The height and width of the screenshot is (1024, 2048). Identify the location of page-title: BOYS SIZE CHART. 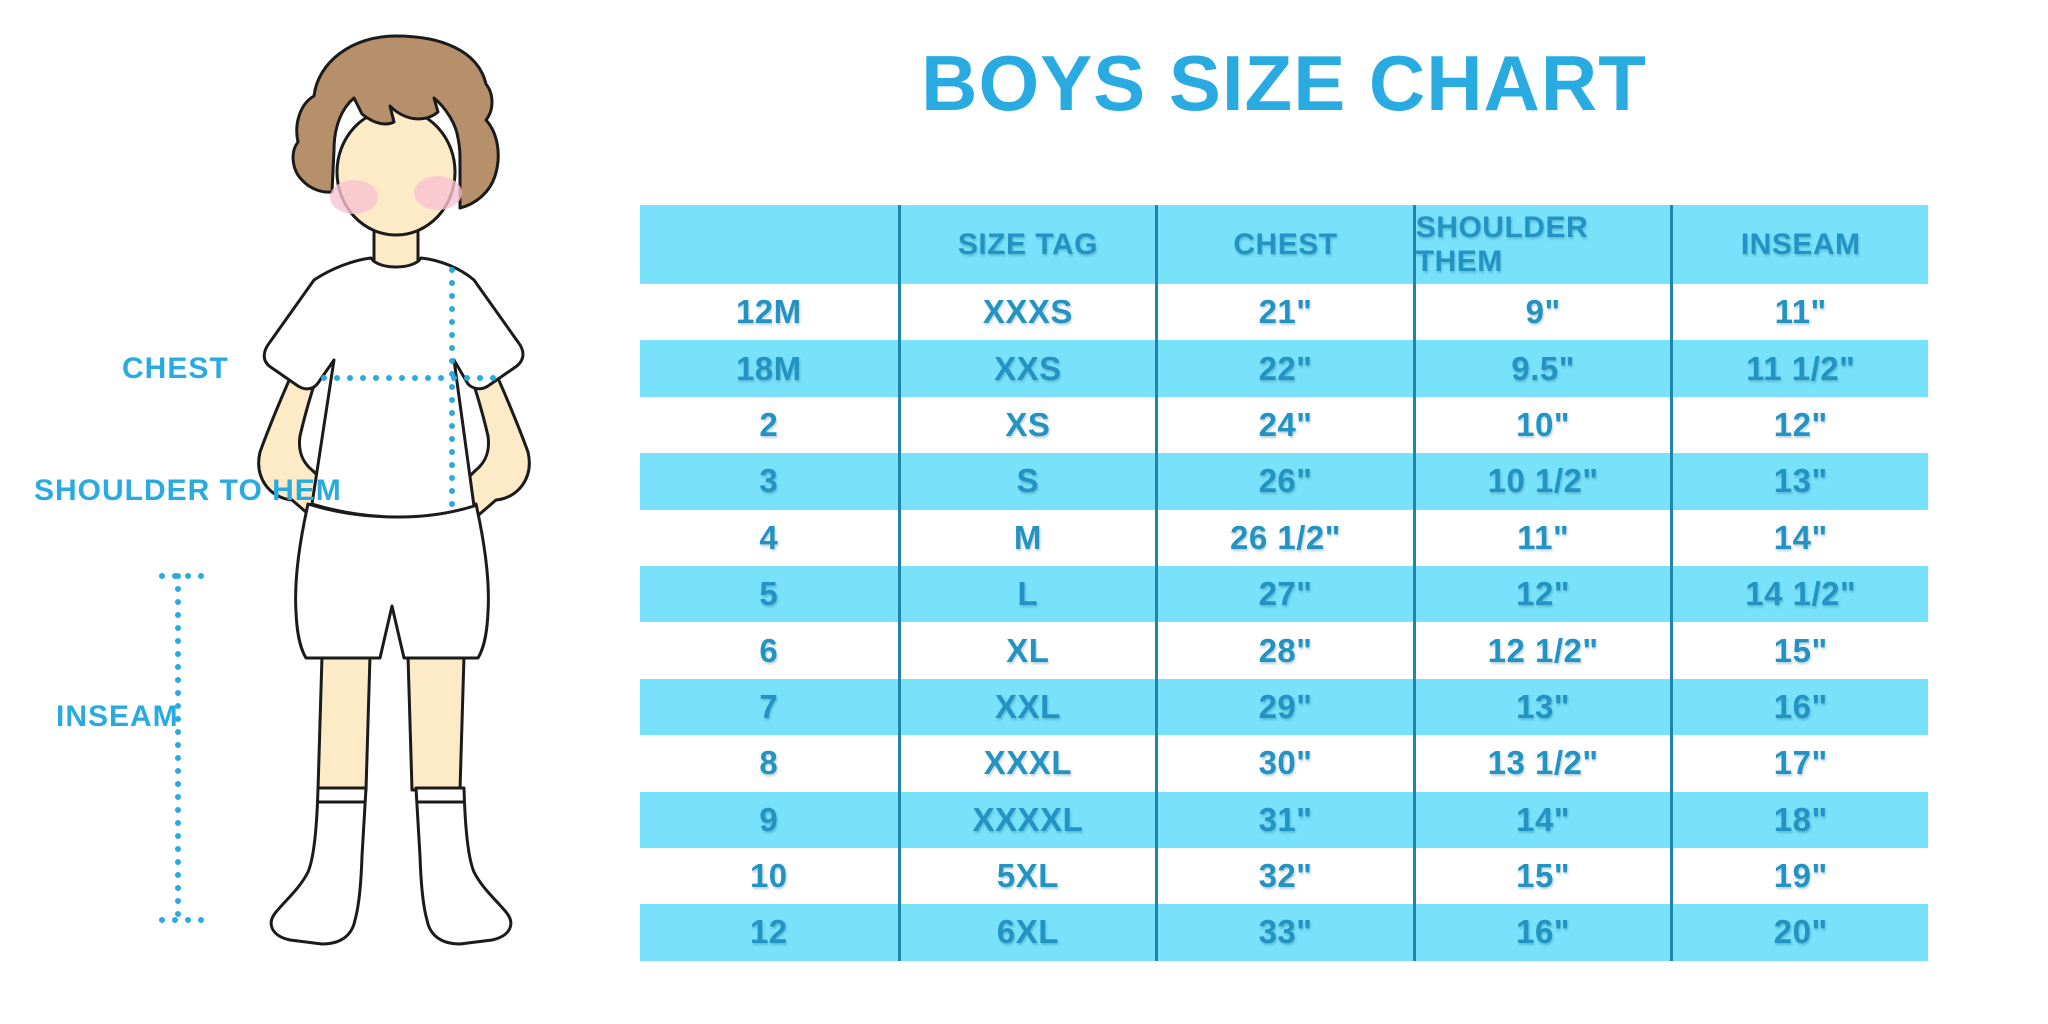
(1284, 83).